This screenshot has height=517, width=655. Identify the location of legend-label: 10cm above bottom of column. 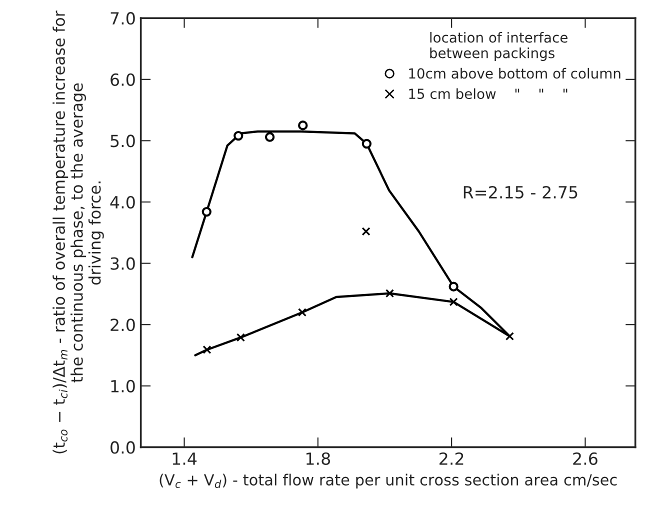
(514, 73).